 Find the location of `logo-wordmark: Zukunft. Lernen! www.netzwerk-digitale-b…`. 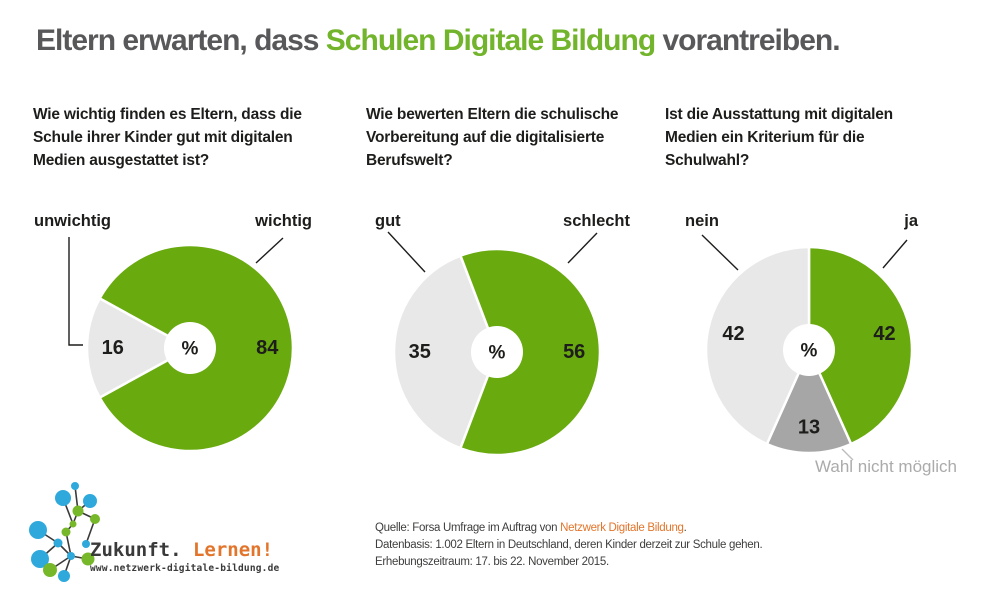

logo-wordmark: Zukunft. Lernen! www.netzwerk-digitale-b… is located at coordinates (184, 556).